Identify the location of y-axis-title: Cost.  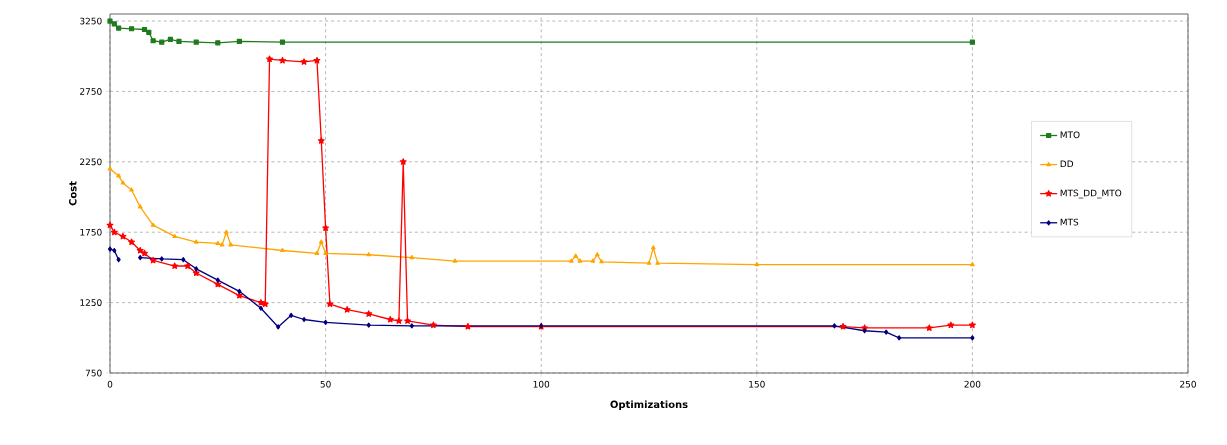
(73, 193).